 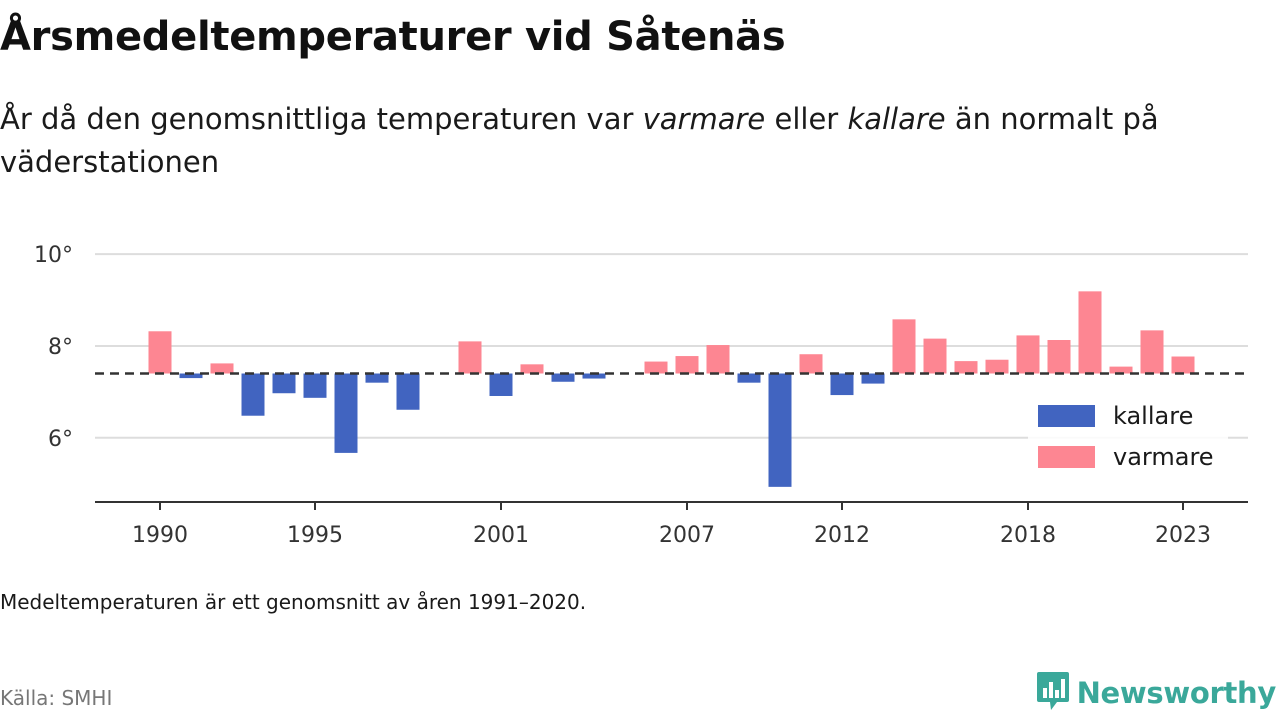 I want to click on brand-name: Newsworthy, so click(x=1176, y=693).